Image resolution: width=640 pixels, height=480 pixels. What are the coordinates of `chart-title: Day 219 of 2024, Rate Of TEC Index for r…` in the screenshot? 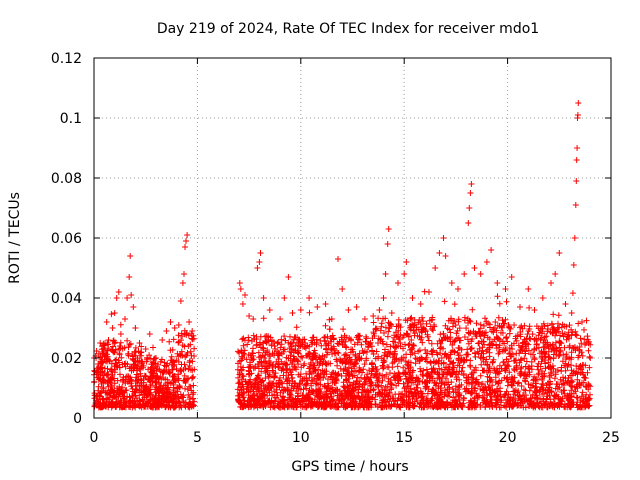 It's located at (348, 29).